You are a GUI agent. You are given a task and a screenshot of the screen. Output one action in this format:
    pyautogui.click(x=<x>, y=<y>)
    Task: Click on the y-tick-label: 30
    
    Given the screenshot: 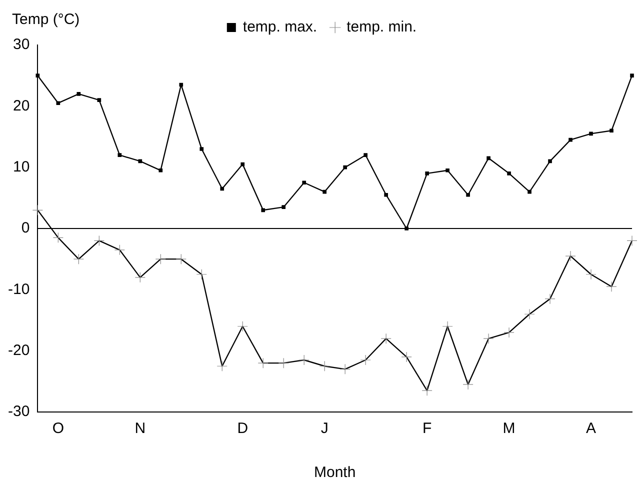 What is the action you would take?
    pyautogui.click(x=21, y=45)
    